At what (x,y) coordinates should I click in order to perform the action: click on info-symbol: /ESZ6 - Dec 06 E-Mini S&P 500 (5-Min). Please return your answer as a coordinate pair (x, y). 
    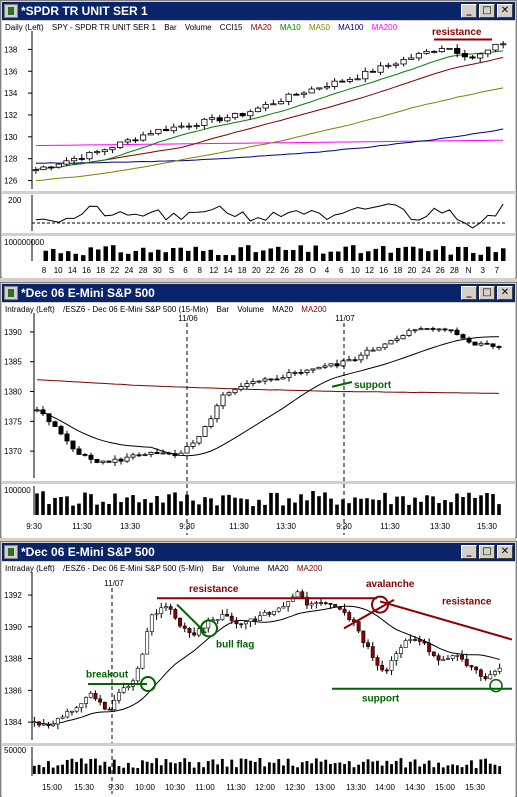
    Looking at the image, I should click on (133, 568).